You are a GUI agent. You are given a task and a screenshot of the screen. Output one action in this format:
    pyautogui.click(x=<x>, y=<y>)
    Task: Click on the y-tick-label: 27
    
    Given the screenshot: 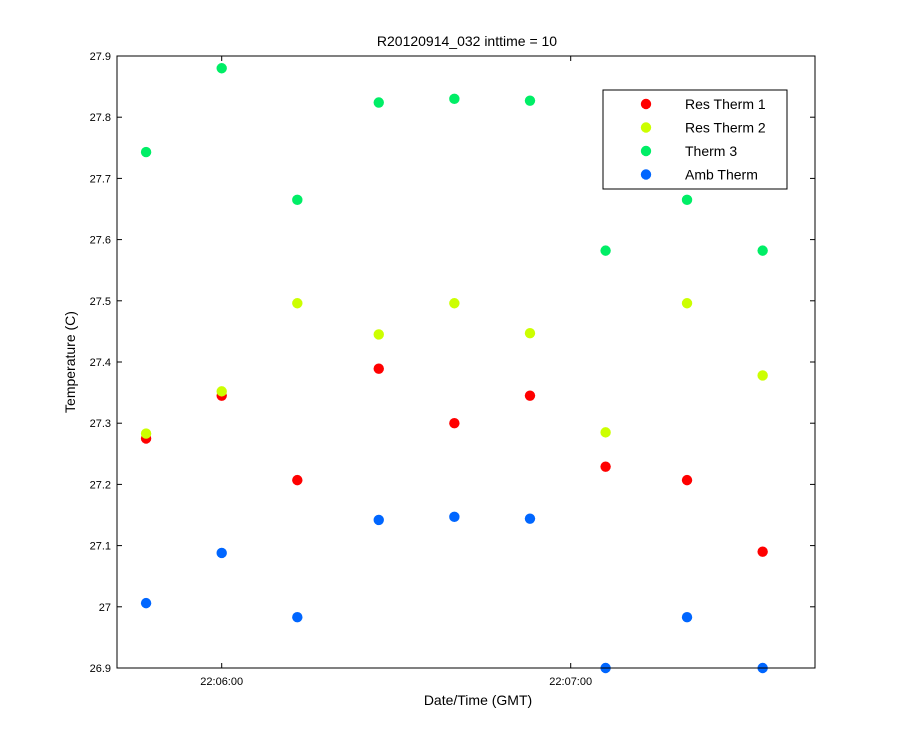 What is the action you would take?
    pyautogui.click(x=105, y=608)
    